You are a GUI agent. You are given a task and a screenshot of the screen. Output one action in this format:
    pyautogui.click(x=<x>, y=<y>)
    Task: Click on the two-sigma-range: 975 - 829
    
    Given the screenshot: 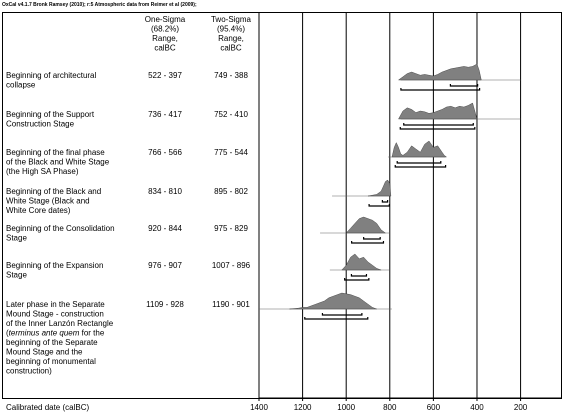 What is the action you would take?
    pyautogui.click(x=231, y=228)
    